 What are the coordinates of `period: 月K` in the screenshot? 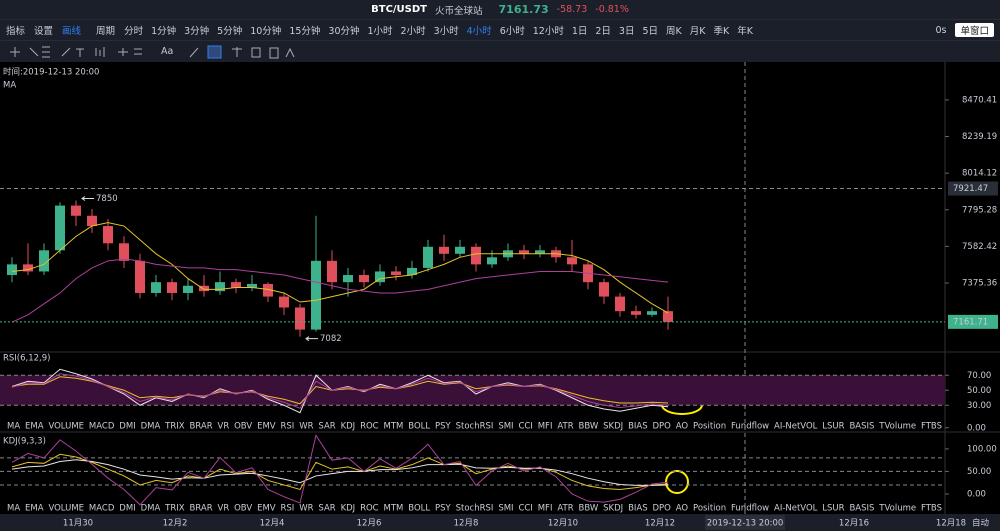 It's located at (697, 31).